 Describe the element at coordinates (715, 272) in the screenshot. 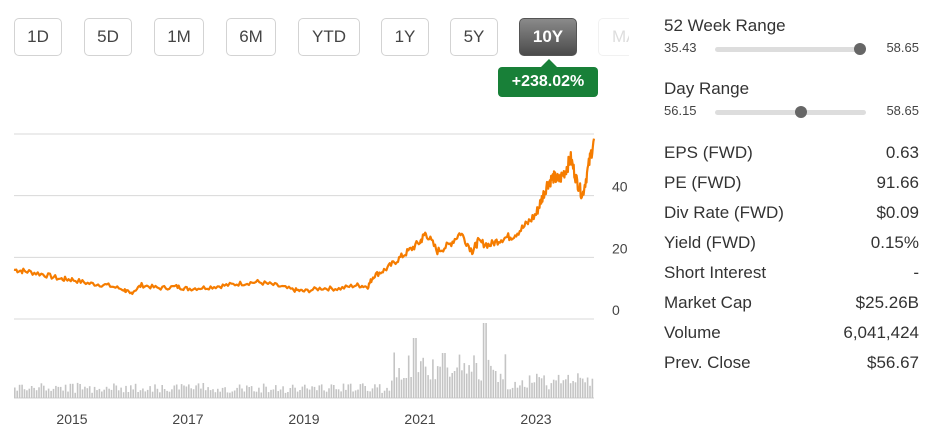

I see `stat-label: Short Interest` at that location.